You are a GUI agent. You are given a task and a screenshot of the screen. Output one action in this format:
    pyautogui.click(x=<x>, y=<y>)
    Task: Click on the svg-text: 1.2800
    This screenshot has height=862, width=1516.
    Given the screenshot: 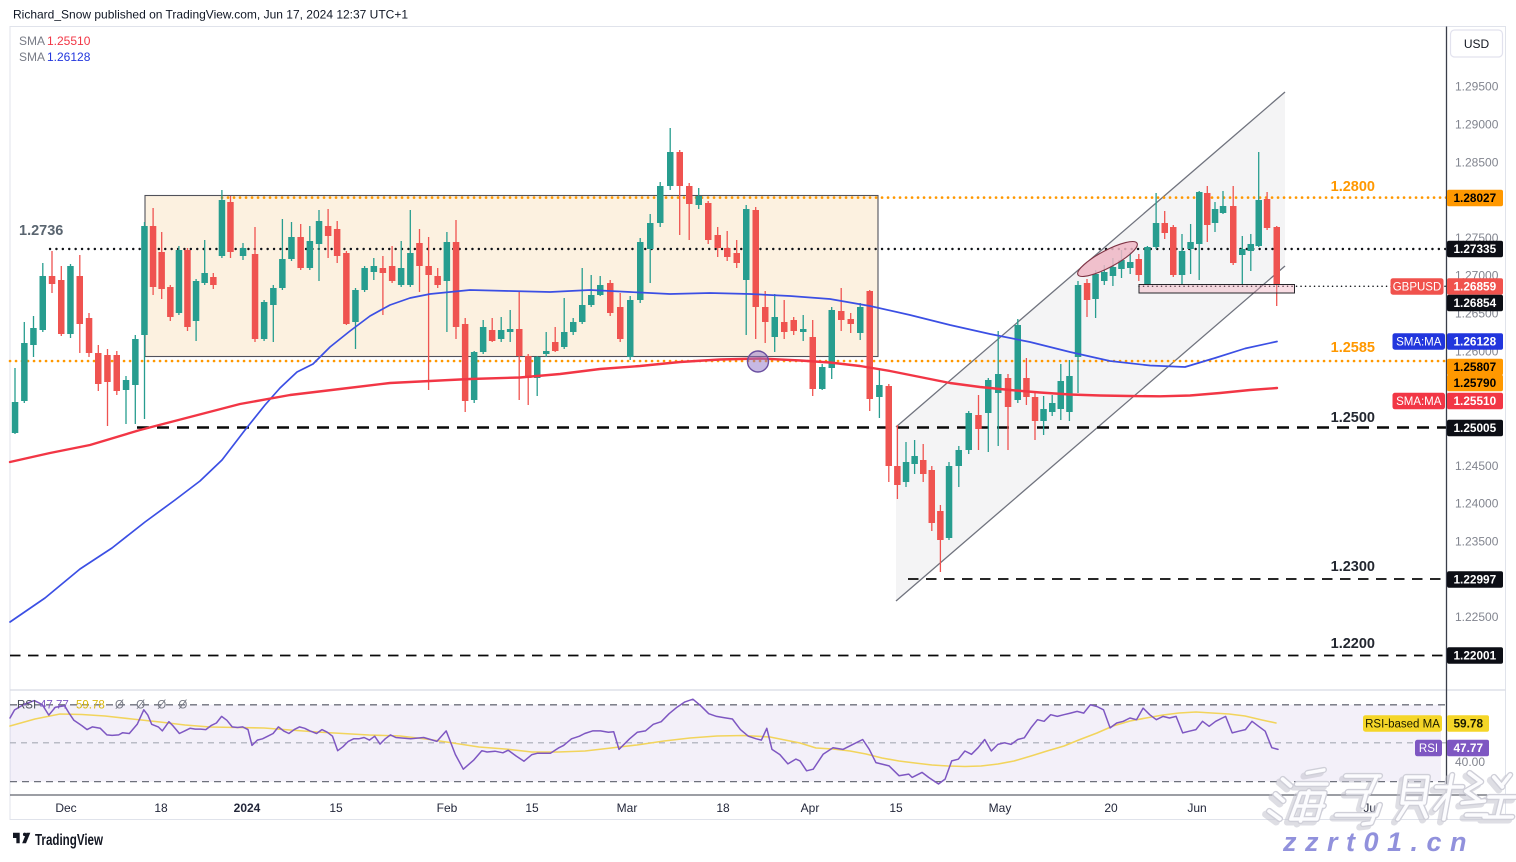 What is the action you would take?
    pyautogui.click(x=1353, y=187)
    